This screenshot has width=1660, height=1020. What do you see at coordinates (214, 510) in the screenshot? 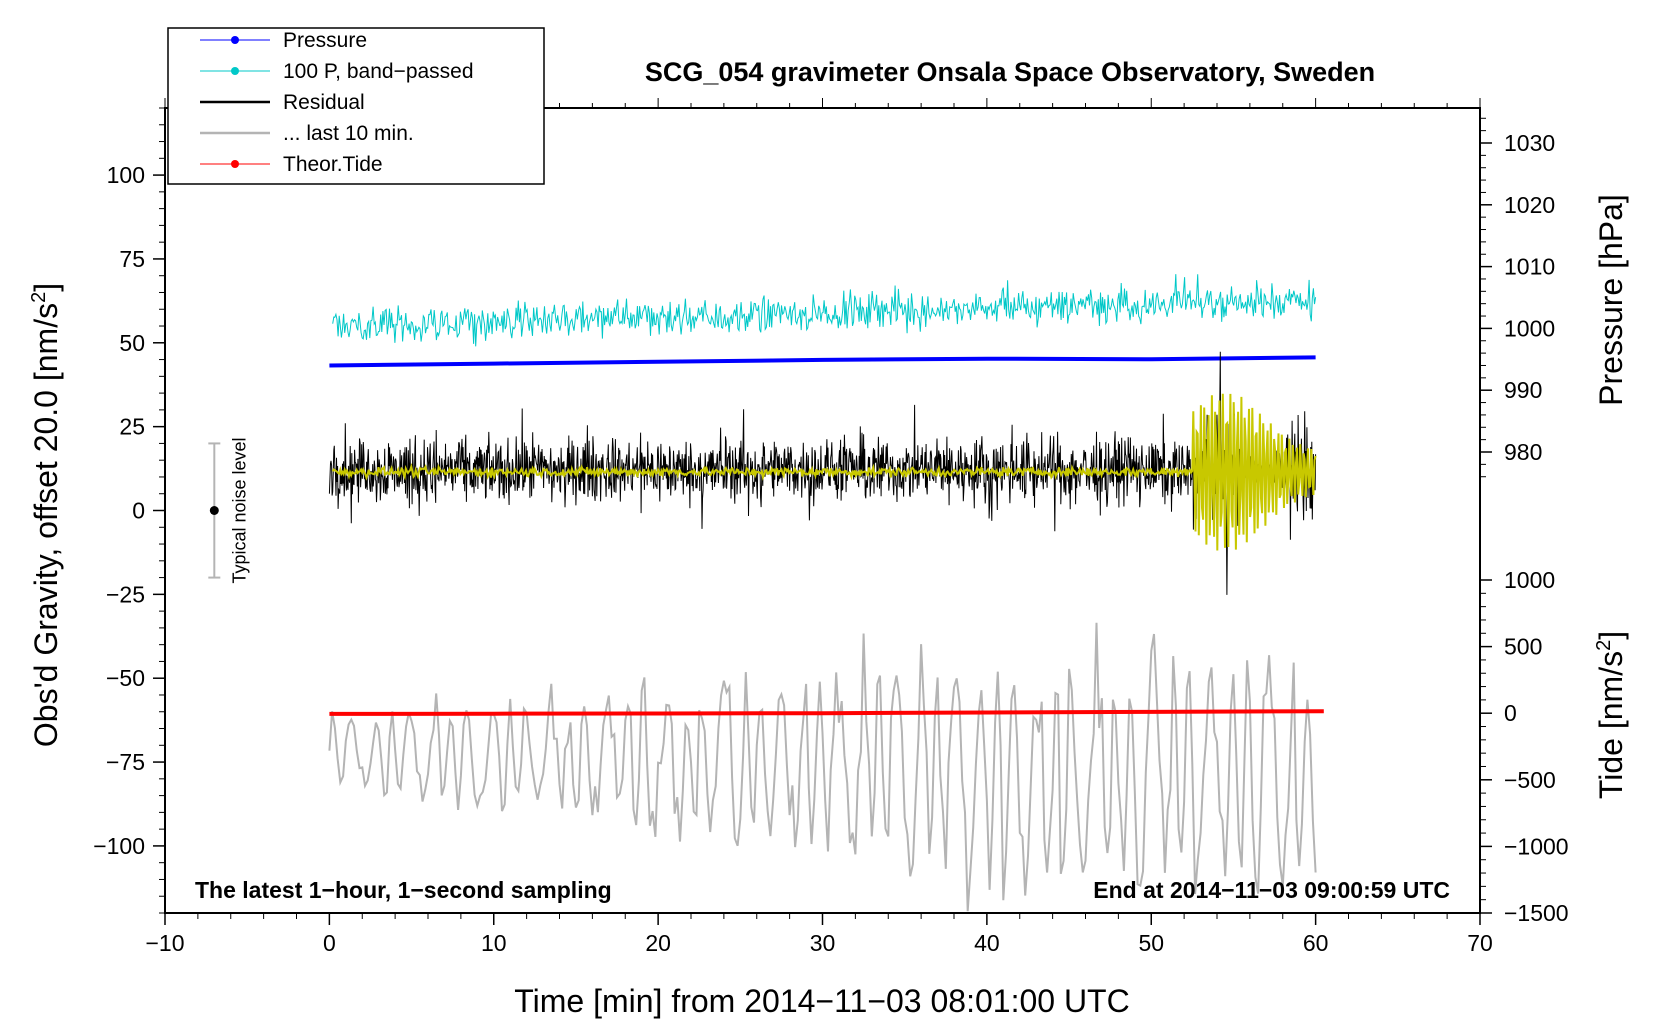
I see `noise-point` at bounding box center [214, 510].